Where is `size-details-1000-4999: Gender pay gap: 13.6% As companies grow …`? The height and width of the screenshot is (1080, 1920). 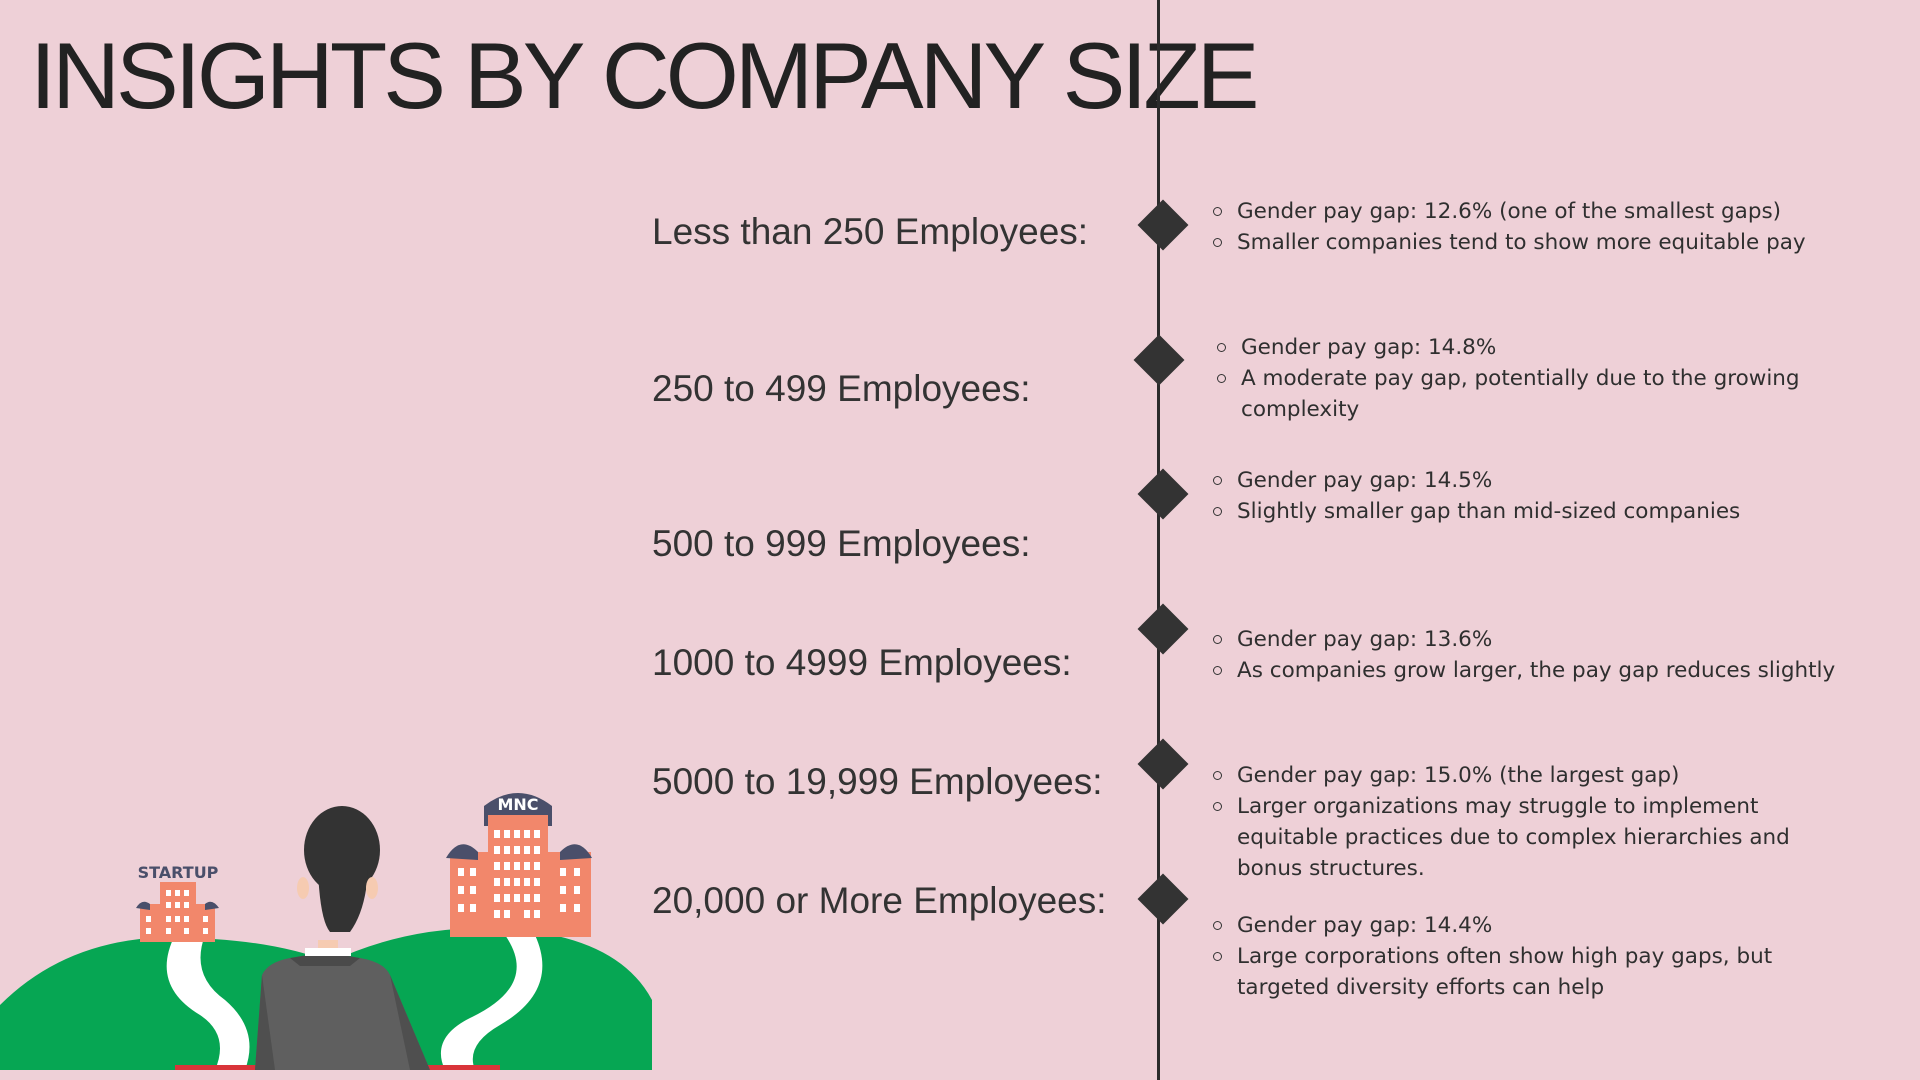
size-details-1000-4999: Gender pay gap: 13.6% As companies grow … is located at coordinates (1561, 655).